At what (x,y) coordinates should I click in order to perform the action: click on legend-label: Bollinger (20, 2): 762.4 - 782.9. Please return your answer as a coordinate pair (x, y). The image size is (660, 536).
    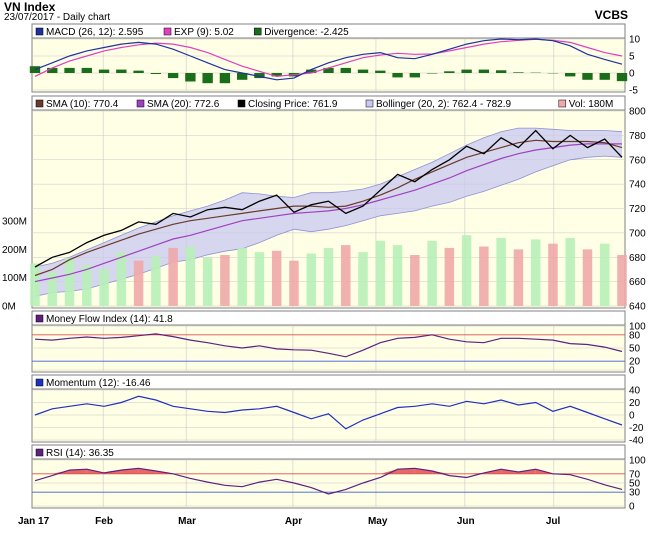
    Looking at the image, I should click on (444, 104).